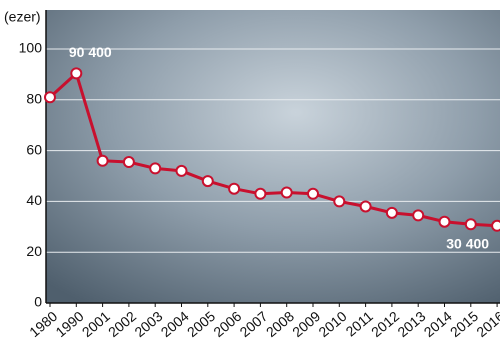 Image resolution: width=500 pixels, height=346 pixels. Describe the element at coordinates (90, 52) in the screenshot. I see `data-label: 90 400` at that location.